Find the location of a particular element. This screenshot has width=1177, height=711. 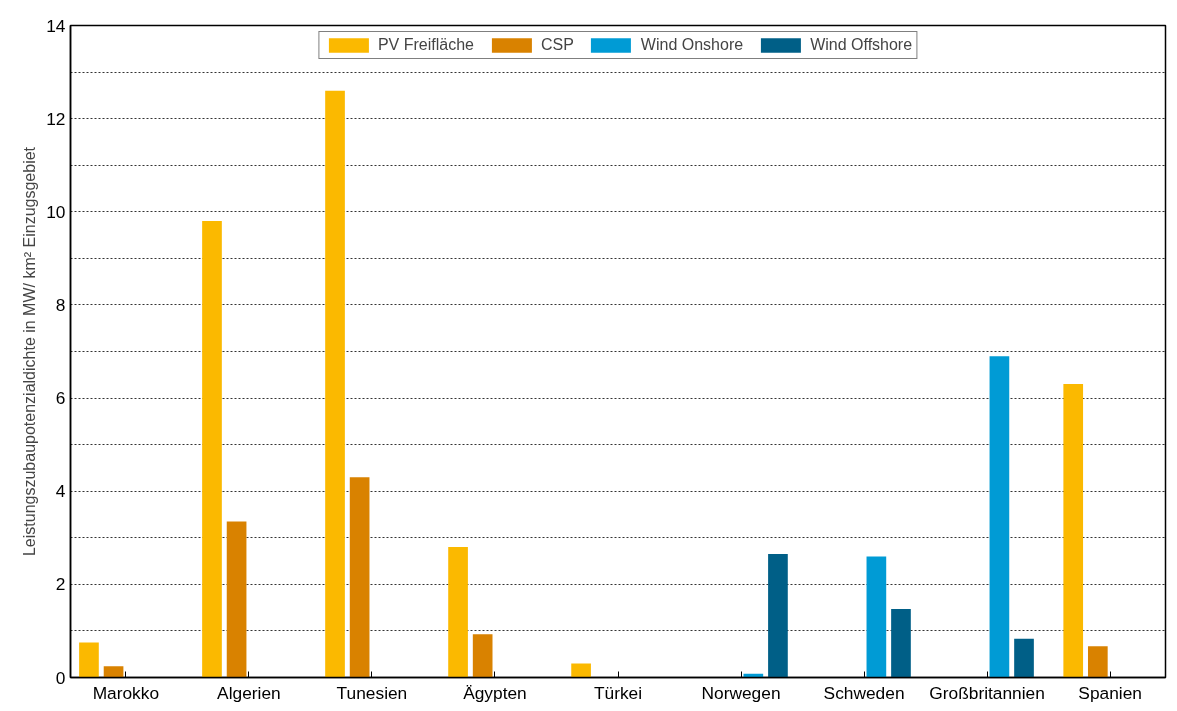

y-tick-label: 6 is located at coordinates (60, 398).